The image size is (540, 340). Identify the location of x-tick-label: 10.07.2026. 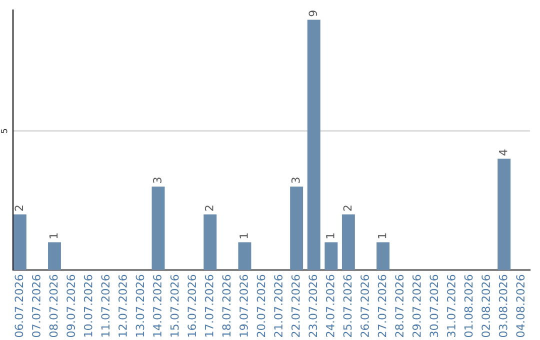
(88, 305).